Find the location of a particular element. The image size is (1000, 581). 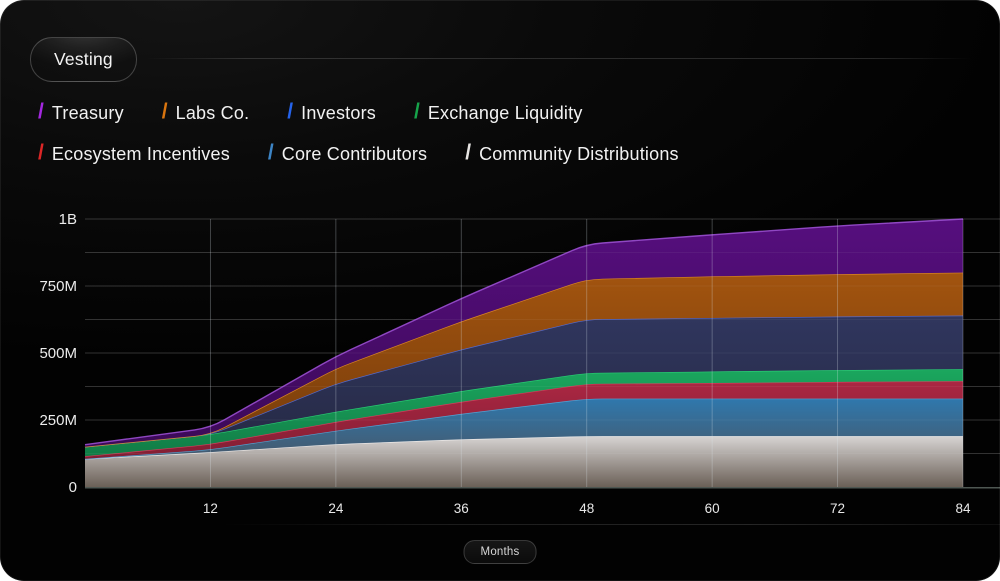

x-tick-label: 60 is located at coordinates (712, 508).